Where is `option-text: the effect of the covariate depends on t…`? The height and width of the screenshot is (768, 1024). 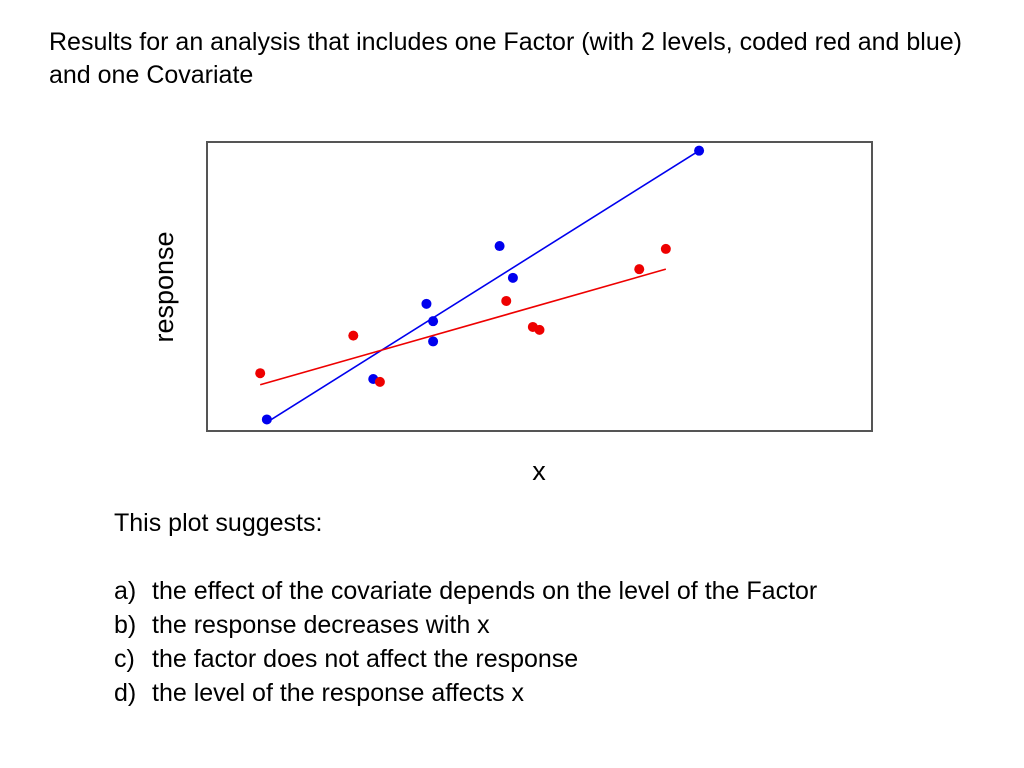
option-text: the effect of the covariate depends on t… is located at coordinates (485, 591).